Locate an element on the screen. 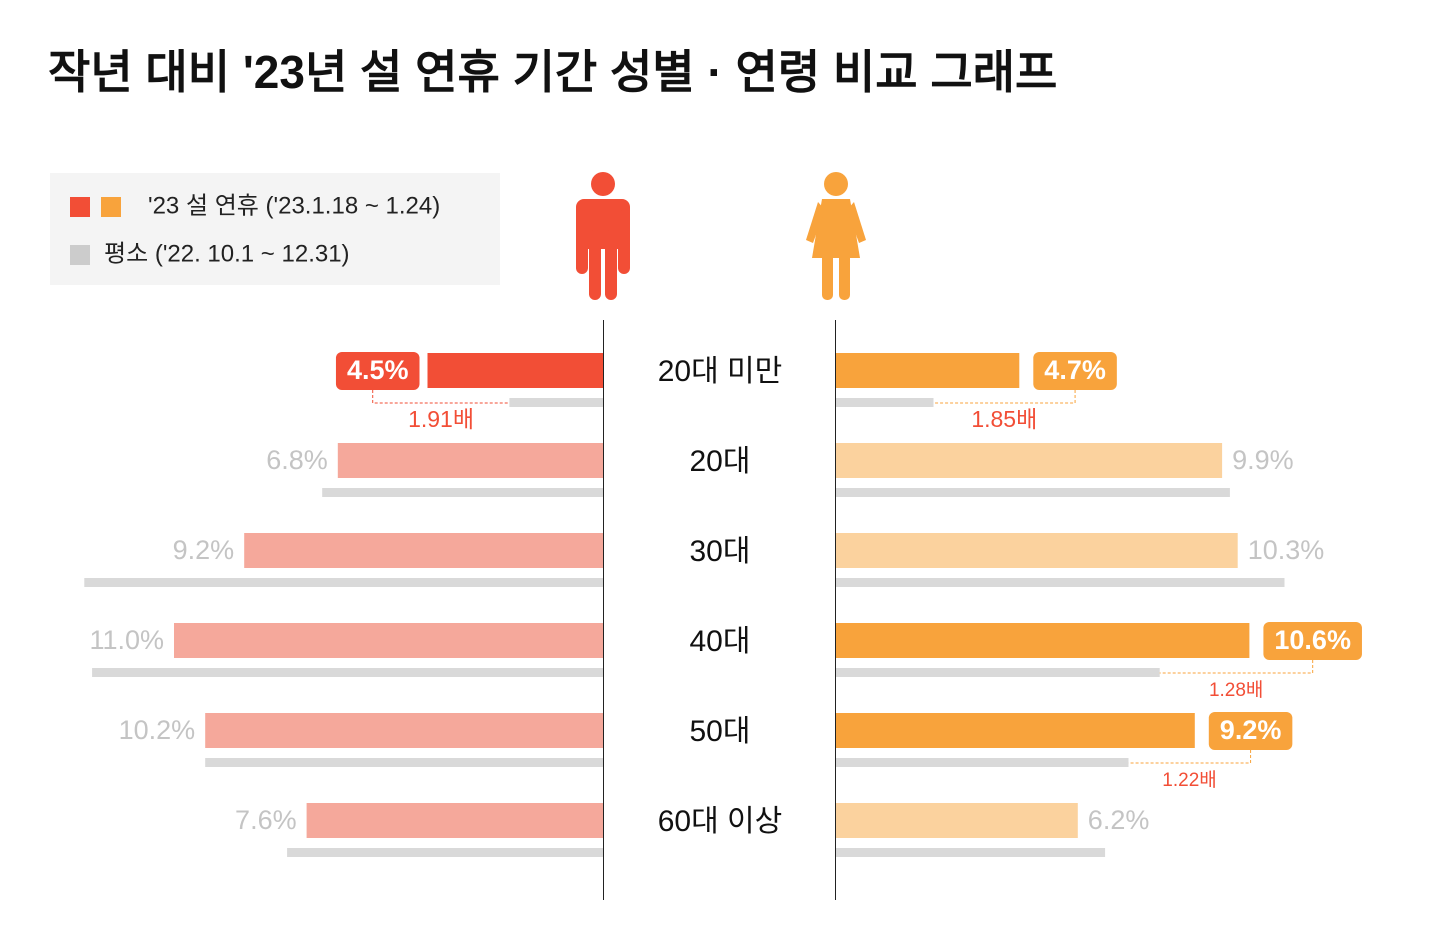 The width and height of the screenshot is (1440, 937). value-badge: 4.7% is located at coordinates (1075, 371).